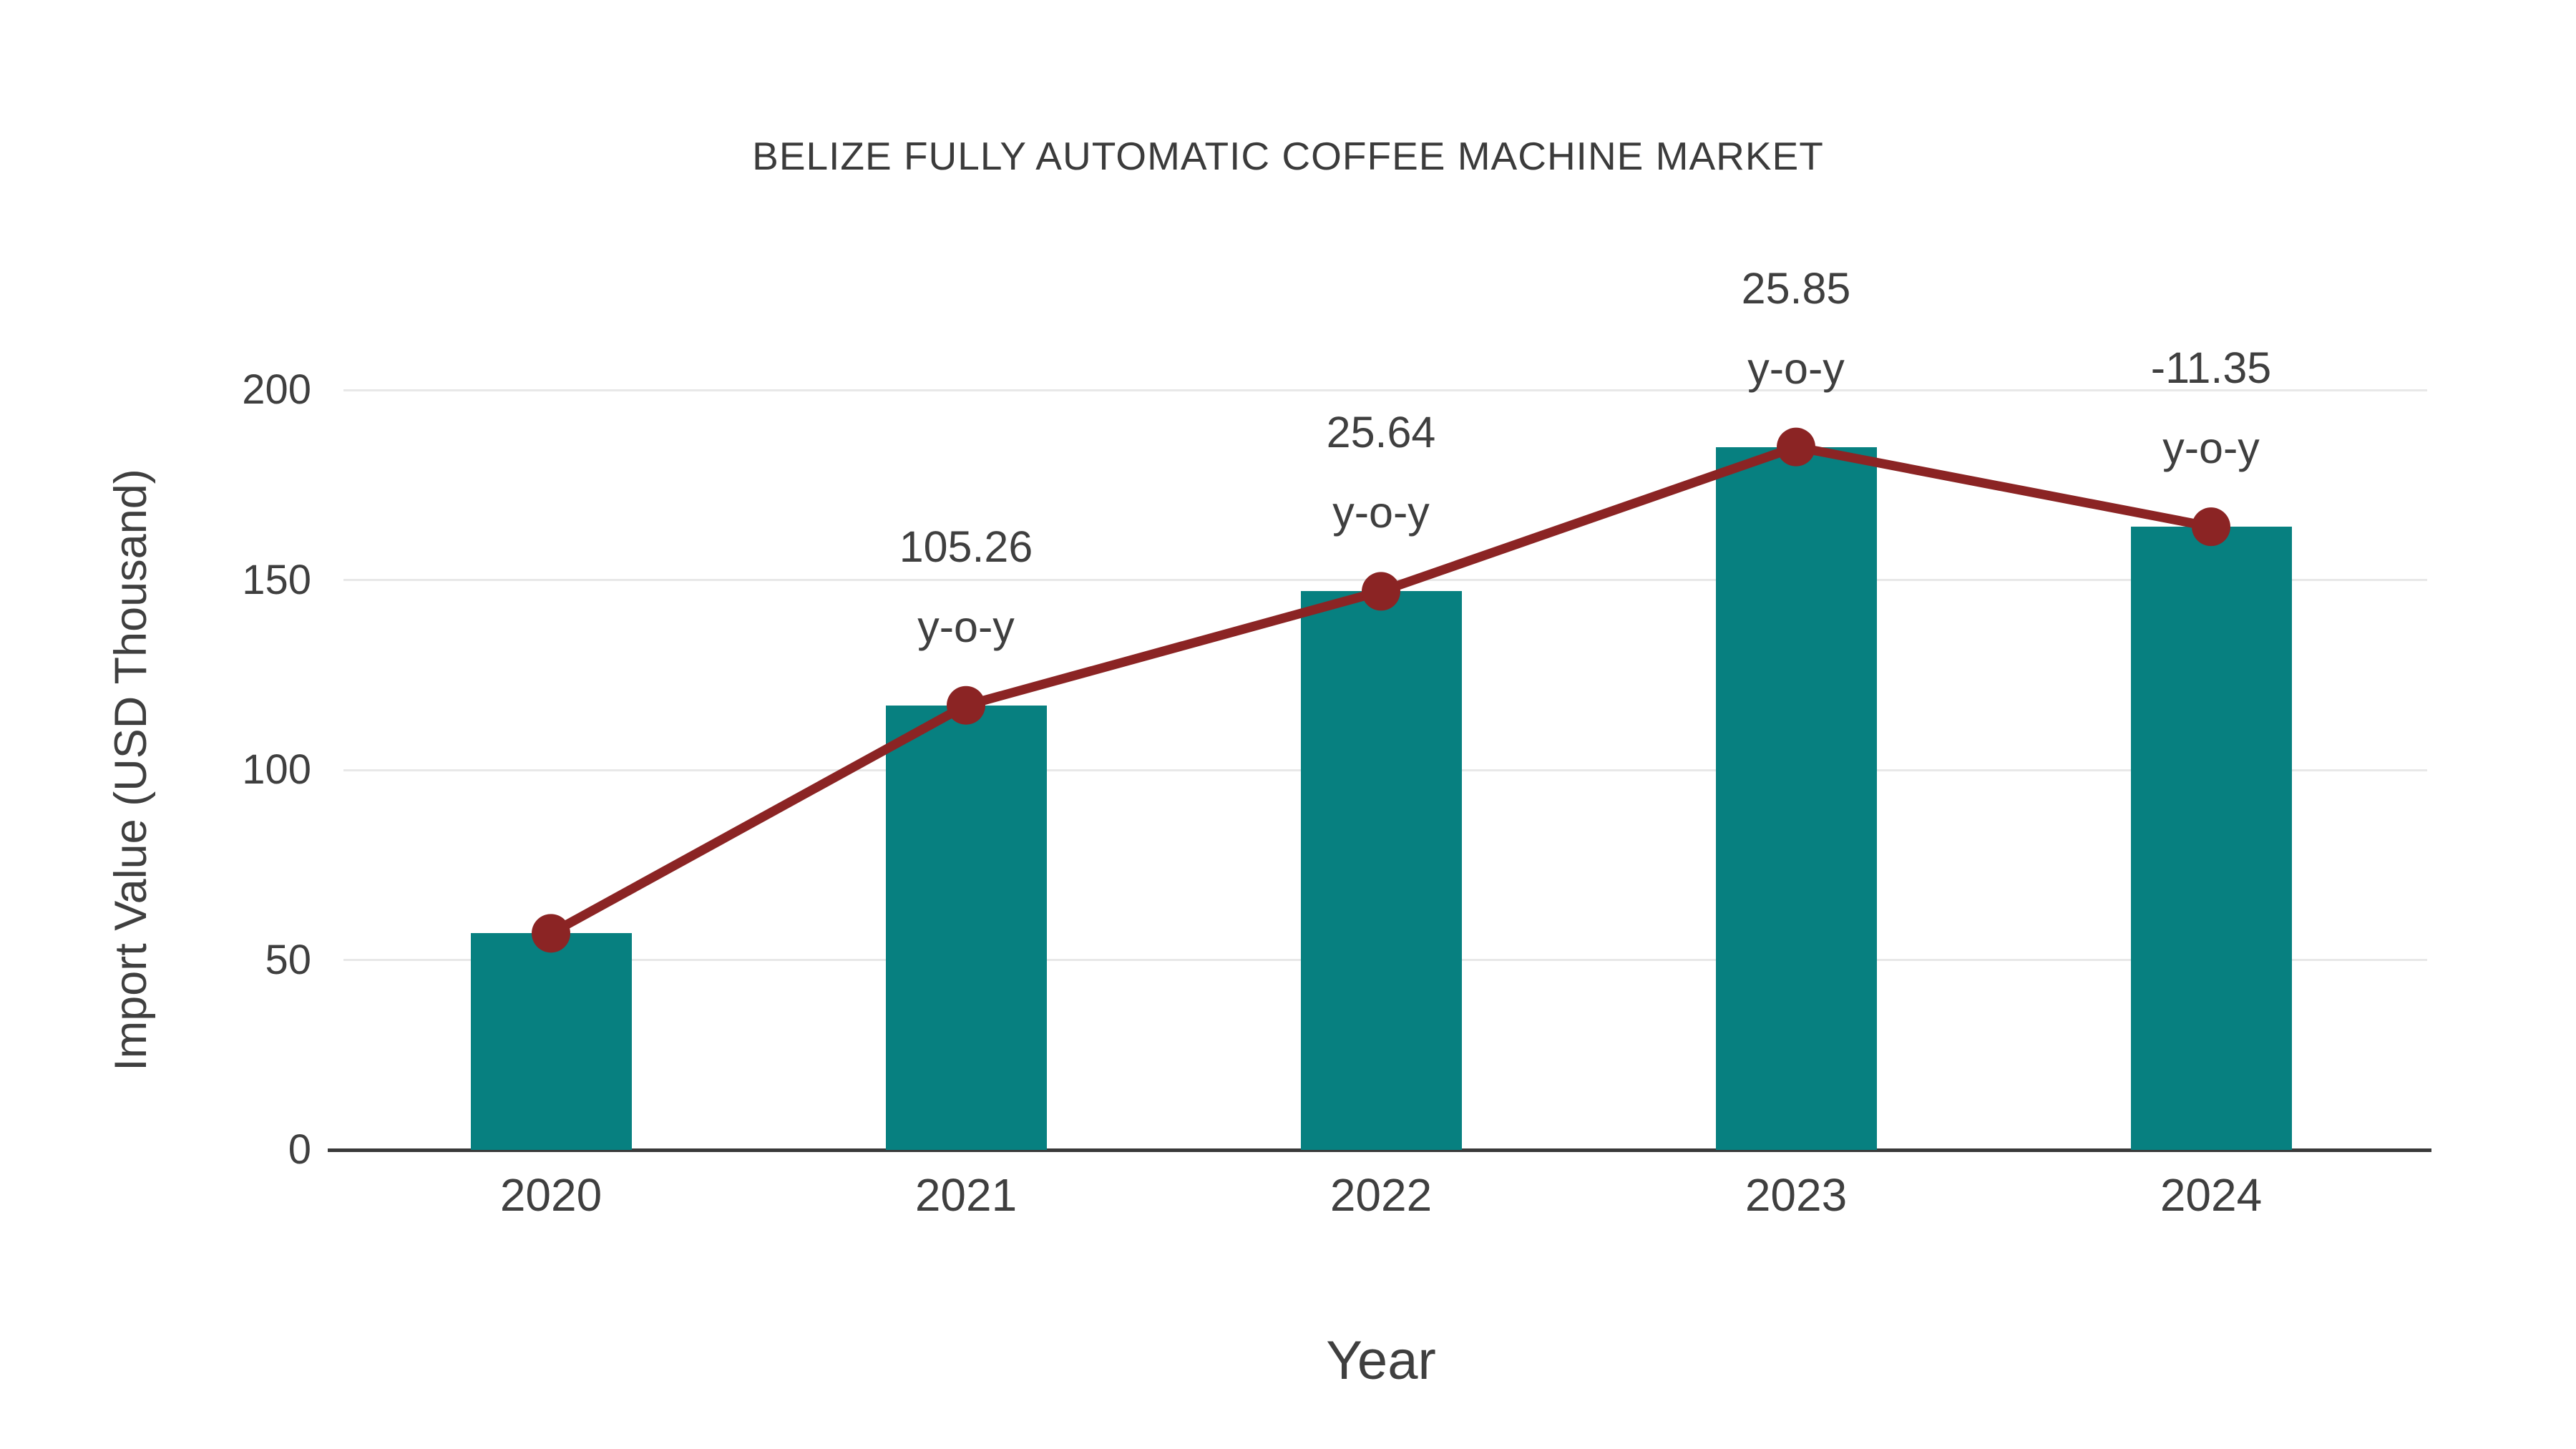  Describe the element at coordinates (288, 959) in the screenshot. I see `y-tick-label: 50` at that location.